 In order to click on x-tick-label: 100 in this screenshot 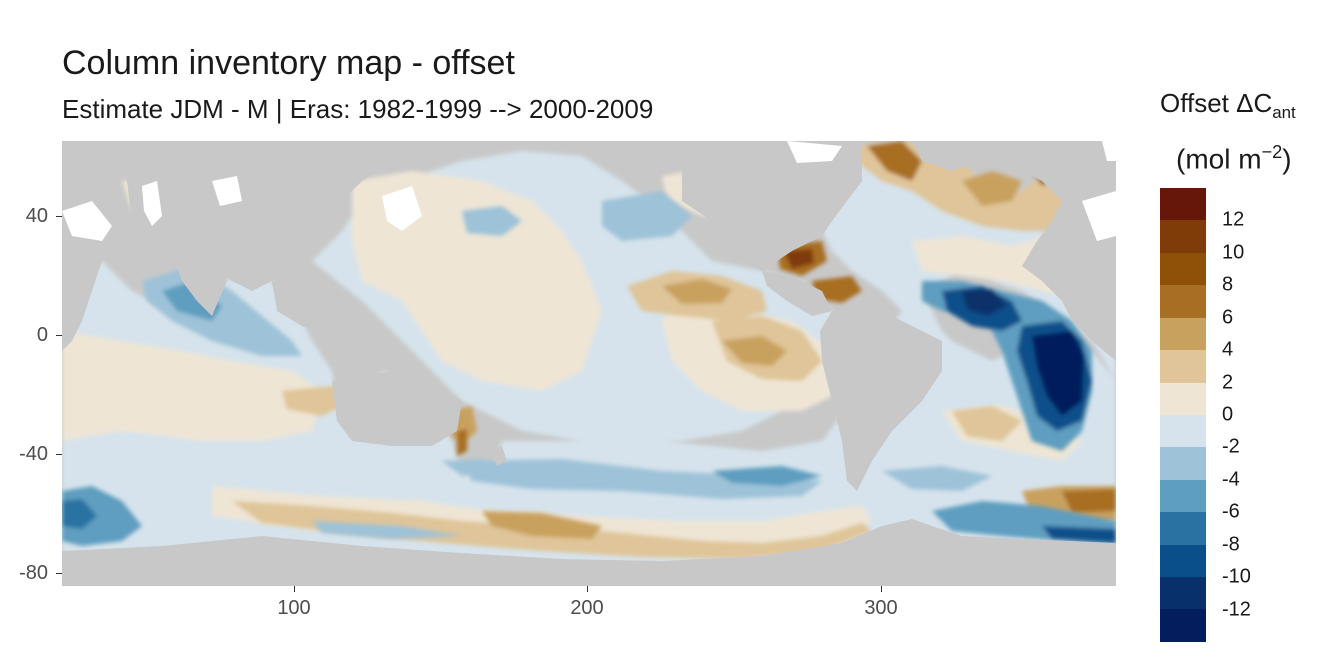, I will do `click(294, 608)`.